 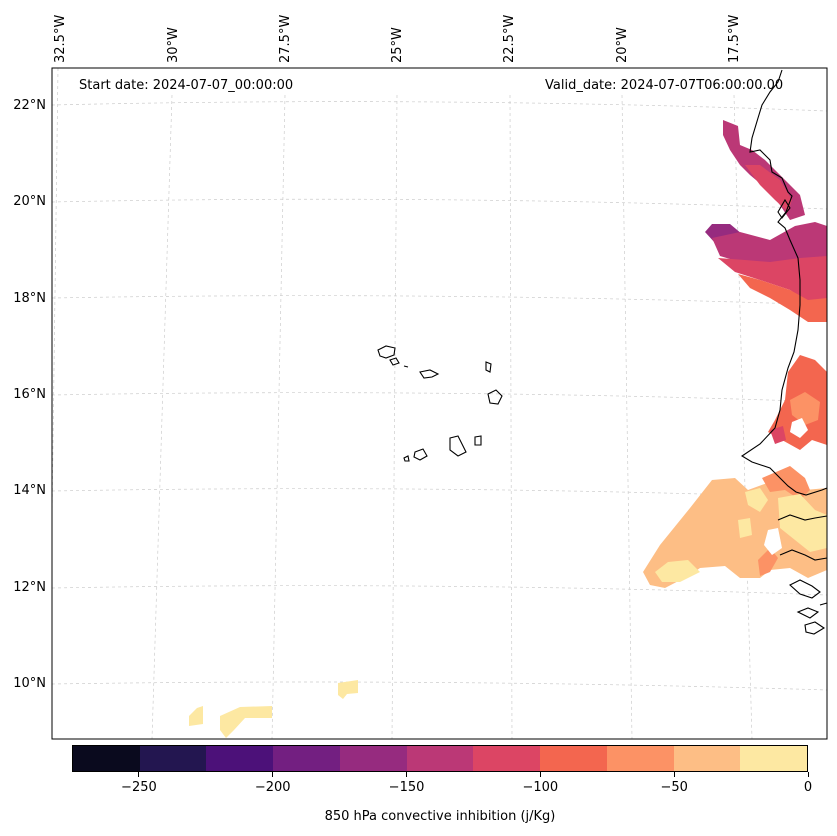 I want to click on cin-region-mauritania-band, so click(x=769, y=242).